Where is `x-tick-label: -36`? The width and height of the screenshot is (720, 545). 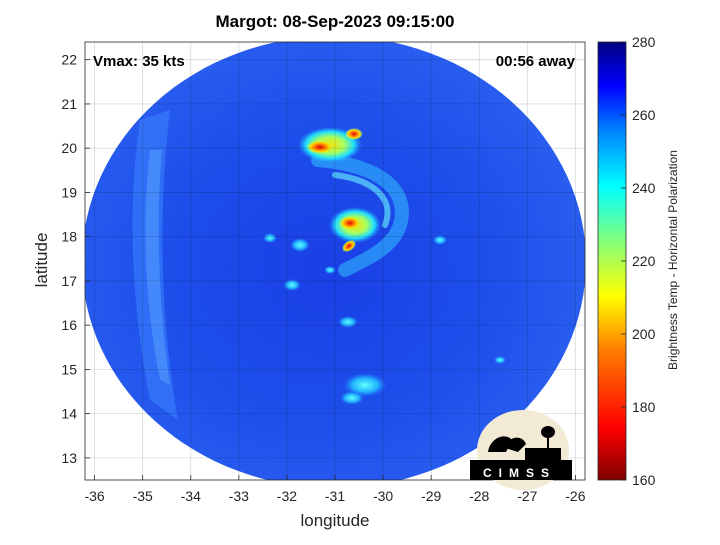
x-tick-label: -36 is located at coordinates (94, 496).